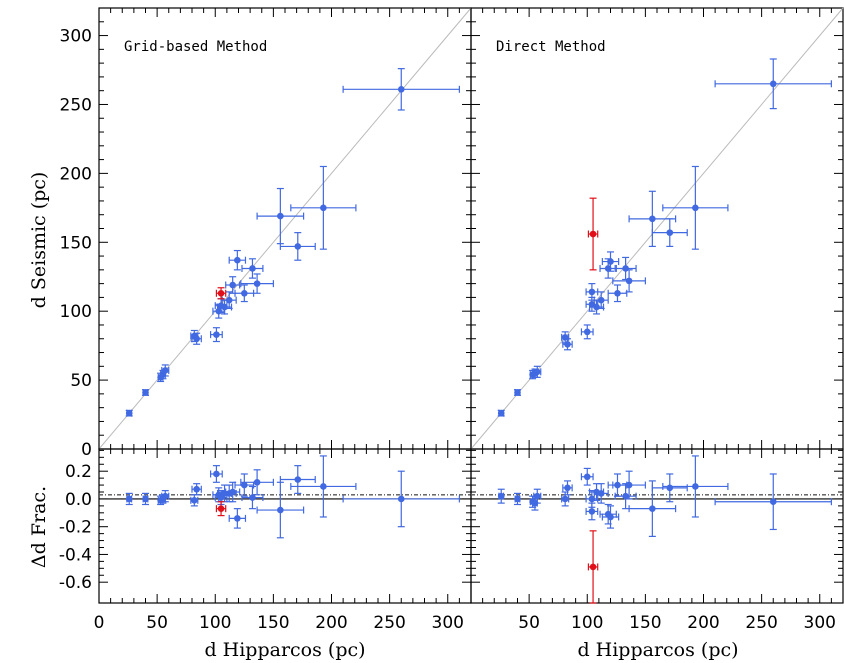 The image size is (844, 663). Describe the element at coordinates (76, 105) in the screenshot. I see `y-tick-label: 250` at that location.